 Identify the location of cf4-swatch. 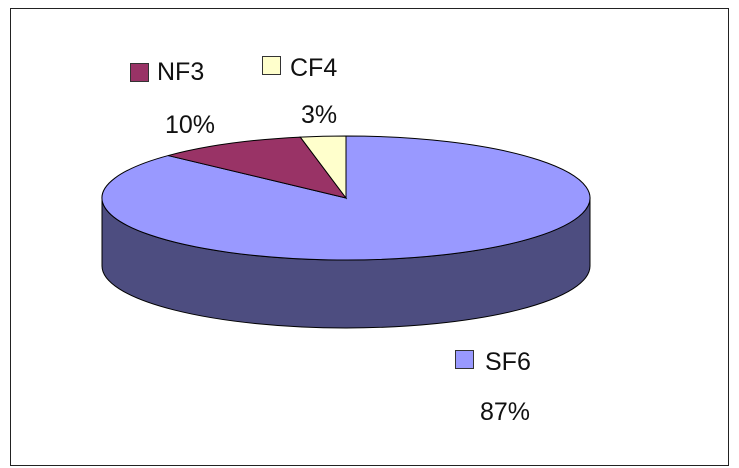
(271, 65).